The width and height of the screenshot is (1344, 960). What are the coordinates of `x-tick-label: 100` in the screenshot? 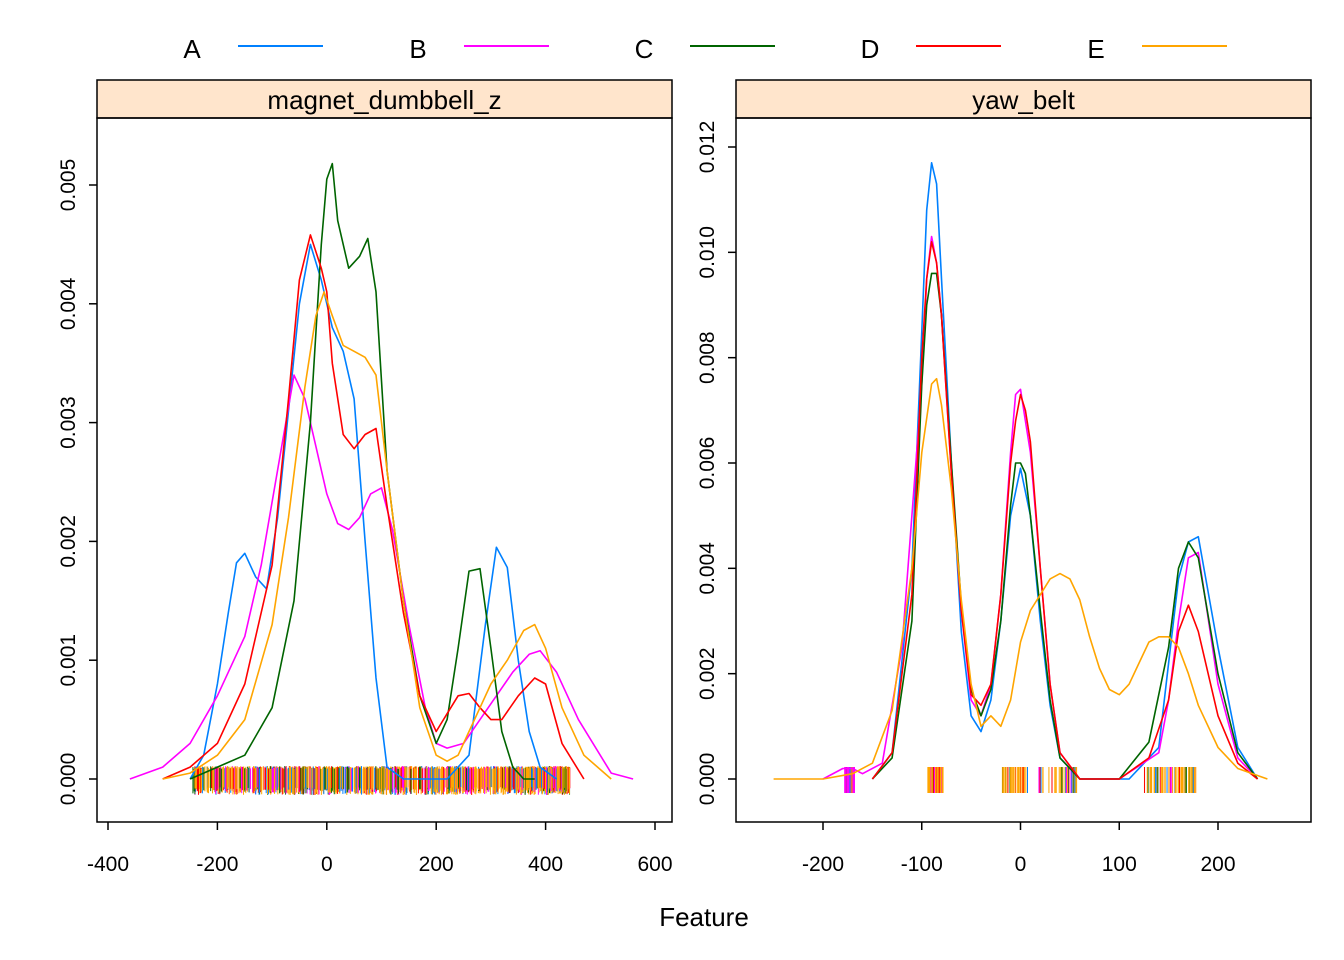 It's located at (1119, 864).